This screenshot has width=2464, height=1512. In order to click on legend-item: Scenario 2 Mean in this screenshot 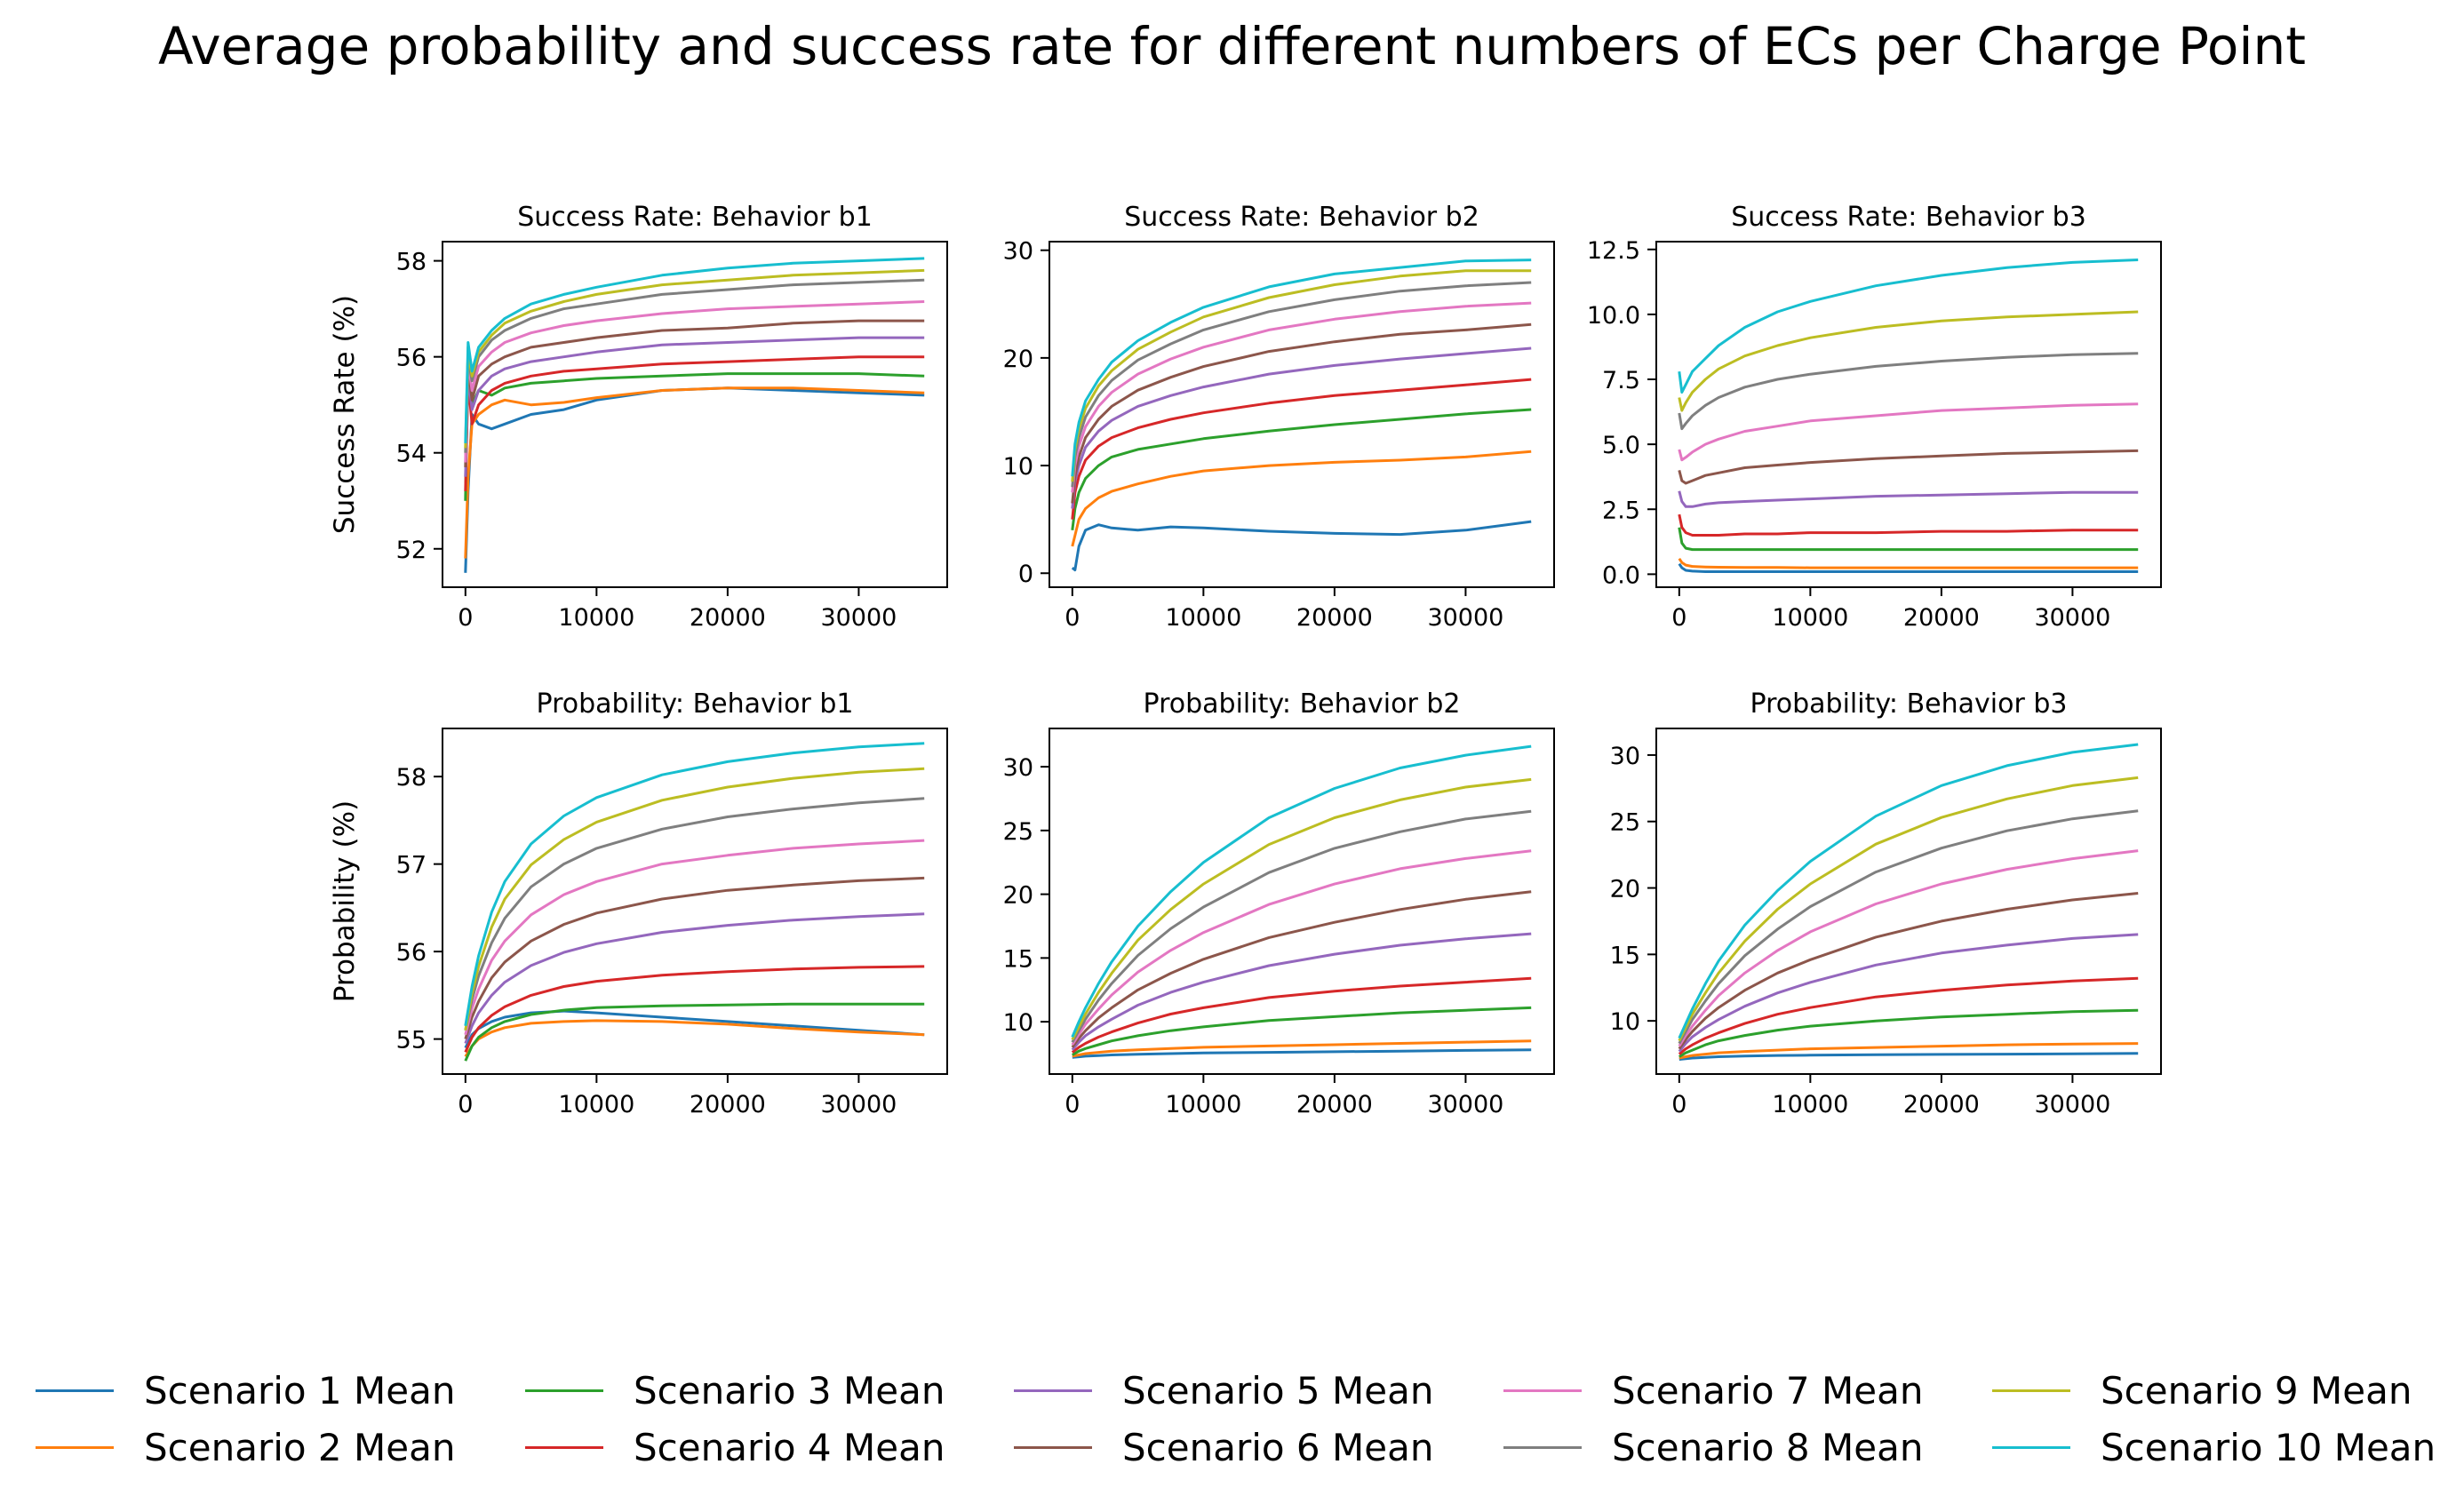, I will do `click(245, 1447)`.